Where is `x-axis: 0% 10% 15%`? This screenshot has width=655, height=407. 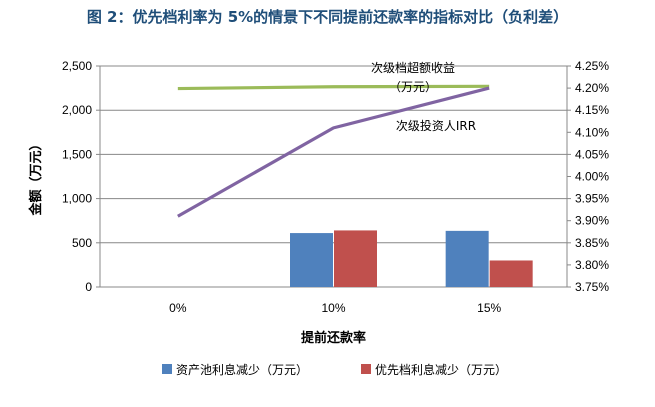 x-axis: 0% 10% 15% is located at coordinates (335, 308).